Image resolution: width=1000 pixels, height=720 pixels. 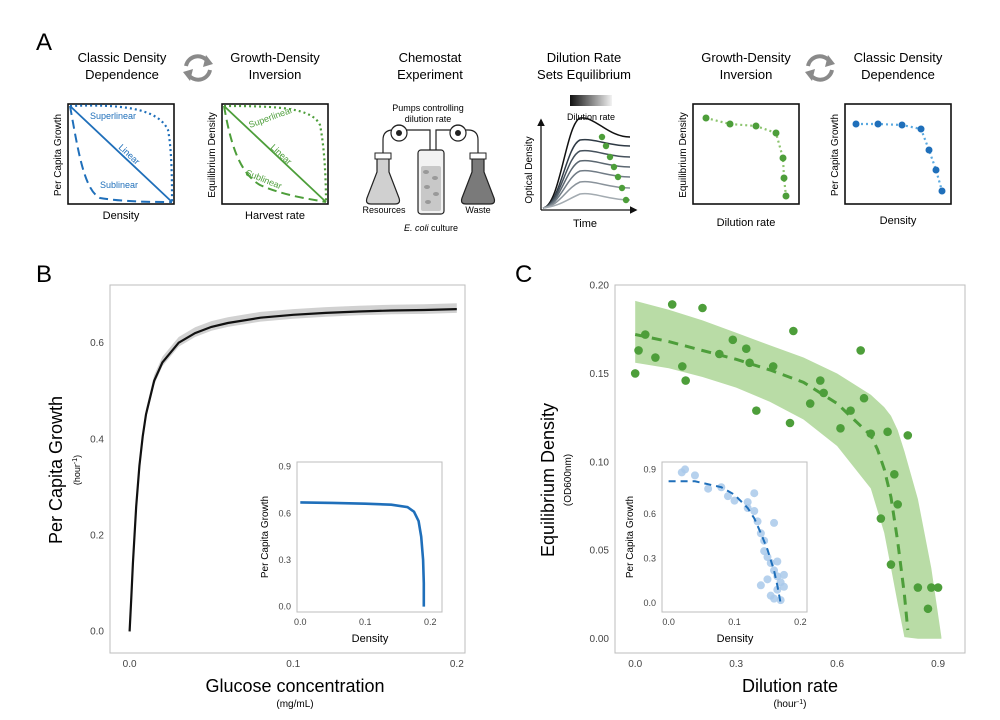 What do you see at coordinates (568, 480) in the screenshot?
I see `panel-c-yunit: (OD600nm)` at bounding box center [568, 480].